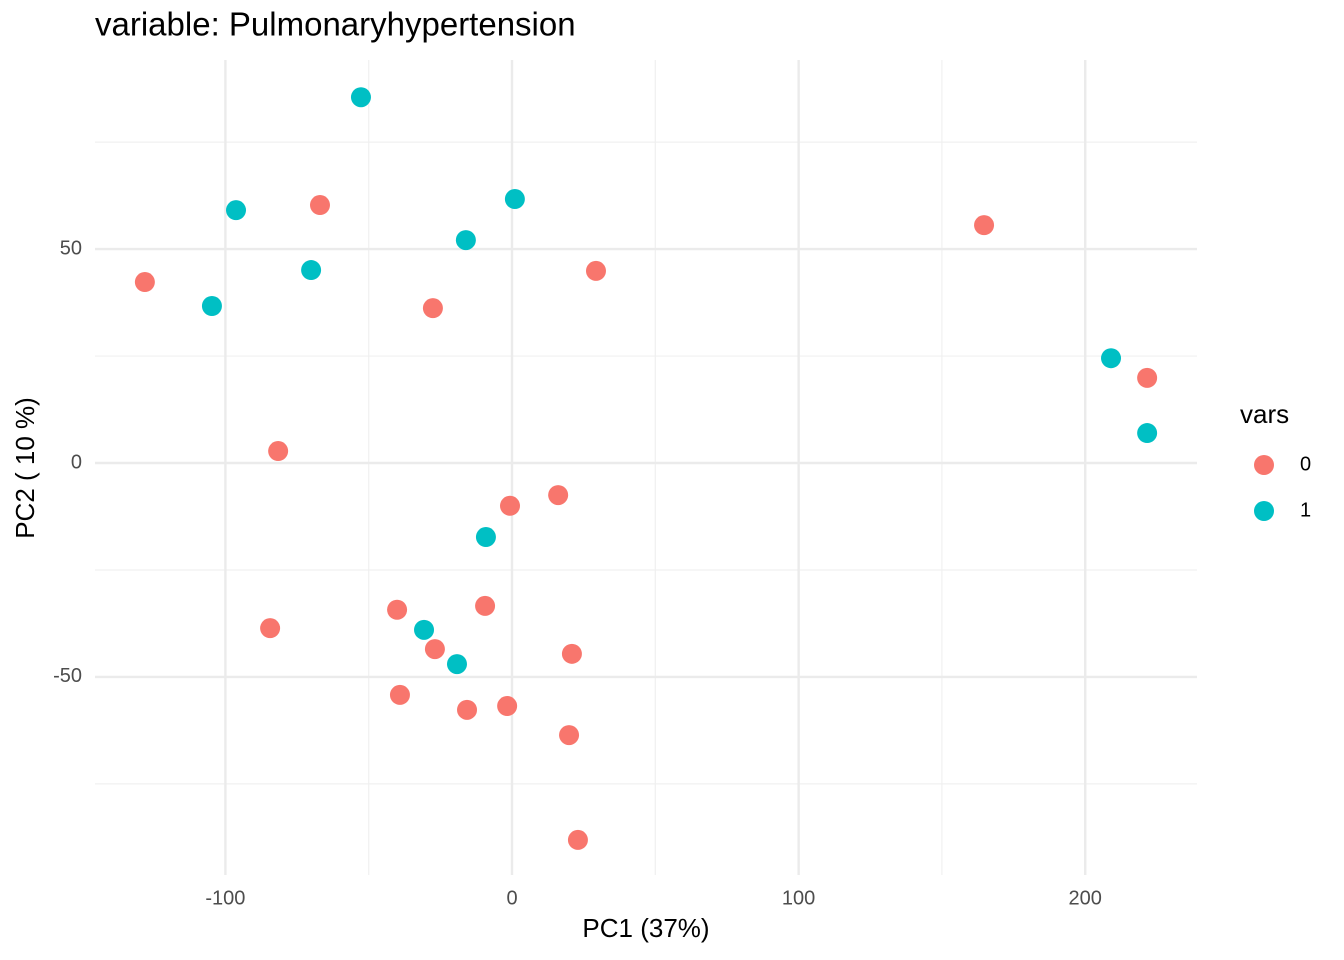 Image resolution: width=1344 pixels, height=960 pixels. I want to click on x-tick-label: 100, so click(798, 898).